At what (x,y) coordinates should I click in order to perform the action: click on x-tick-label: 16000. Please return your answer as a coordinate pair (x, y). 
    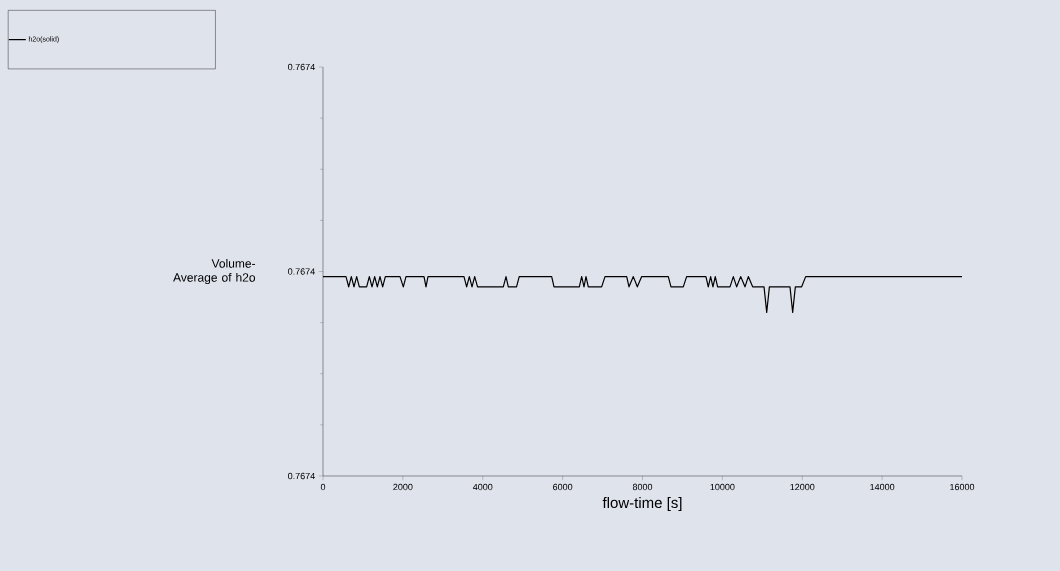
    Looking at the image, I should click on (962, 487).